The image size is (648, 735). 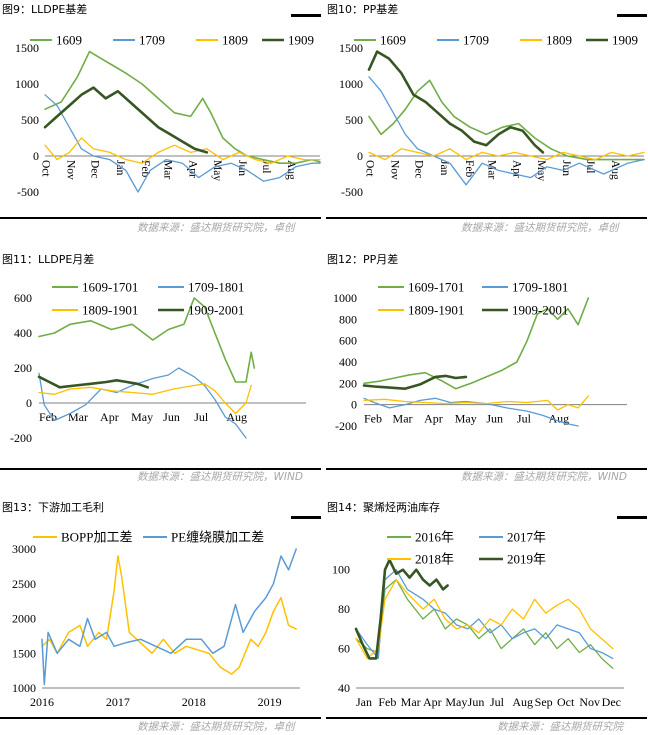 I want to click on y-tick-label: -500, so click(x=352, y=192).